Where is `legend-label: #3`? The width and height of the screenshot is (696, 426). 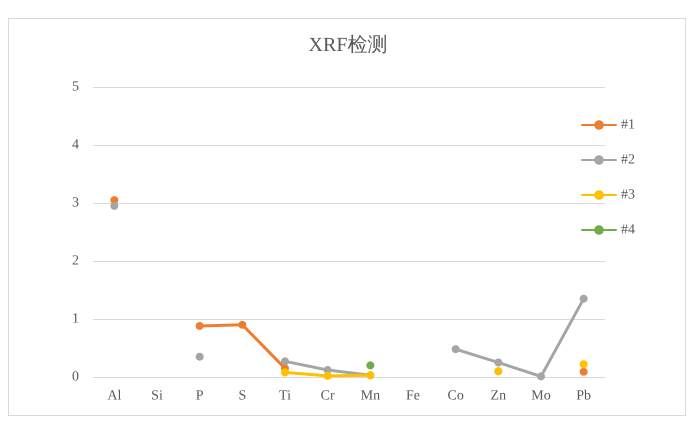 legend-label: #3 is located at coordinates (628, 195).